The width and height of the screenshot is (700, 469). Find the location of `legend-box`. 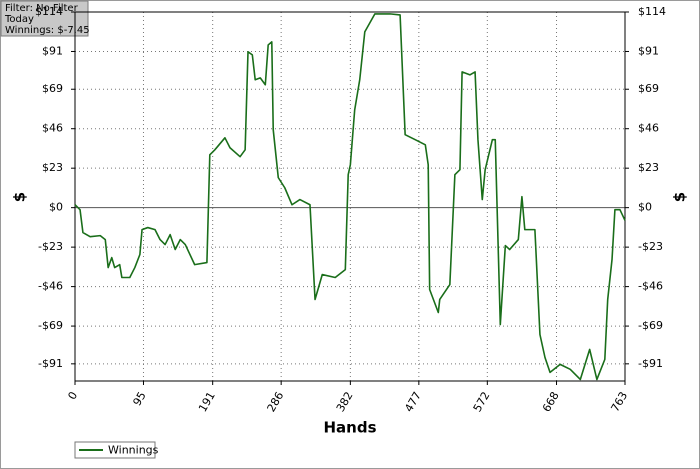

legend-box is located at coordinates (115, 450).